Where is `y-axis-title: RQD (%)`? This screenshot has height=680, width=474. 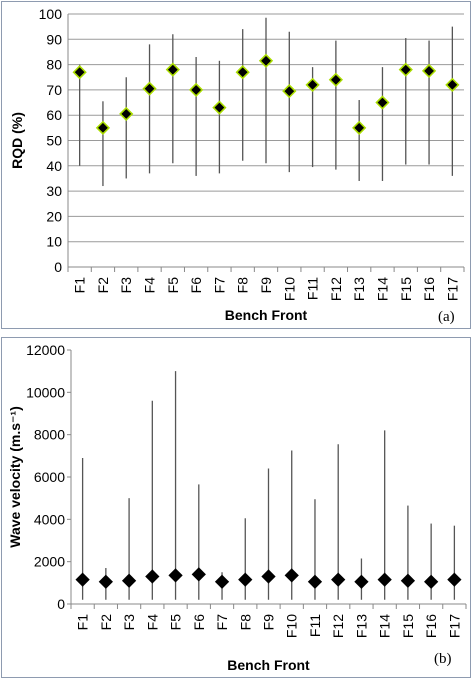 y-axis-title: RQD (%) is located at coordinates (17, 140).